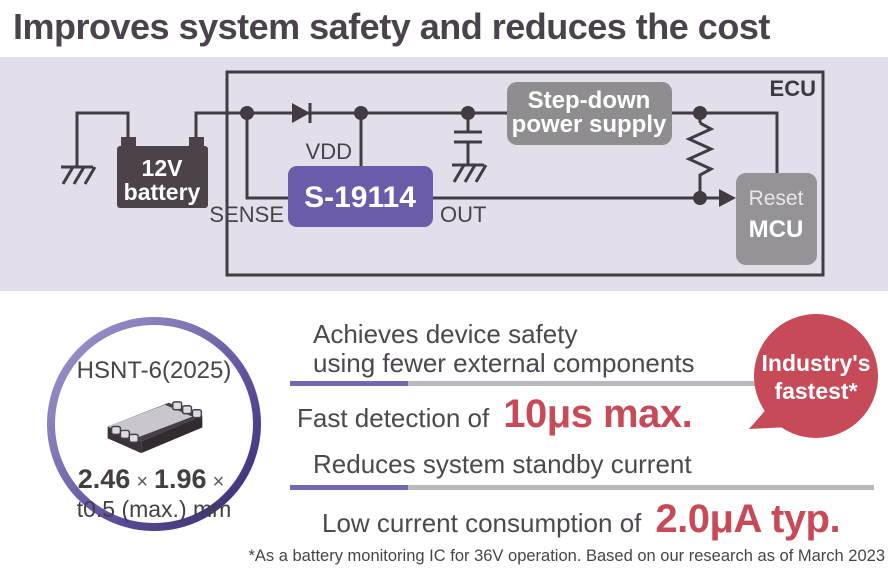  Describe the element at coordinates (504, 363) in the screenshot. I see `feature1-desc-line2: using fewer external components` at that location.